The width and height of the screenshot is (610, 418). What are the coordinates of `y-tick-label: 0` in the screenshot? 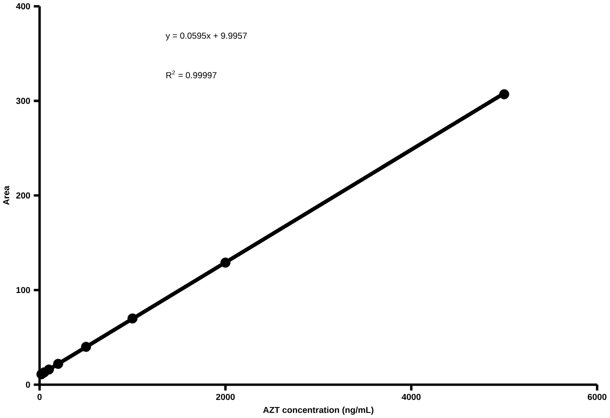 It's located at (28, 385).